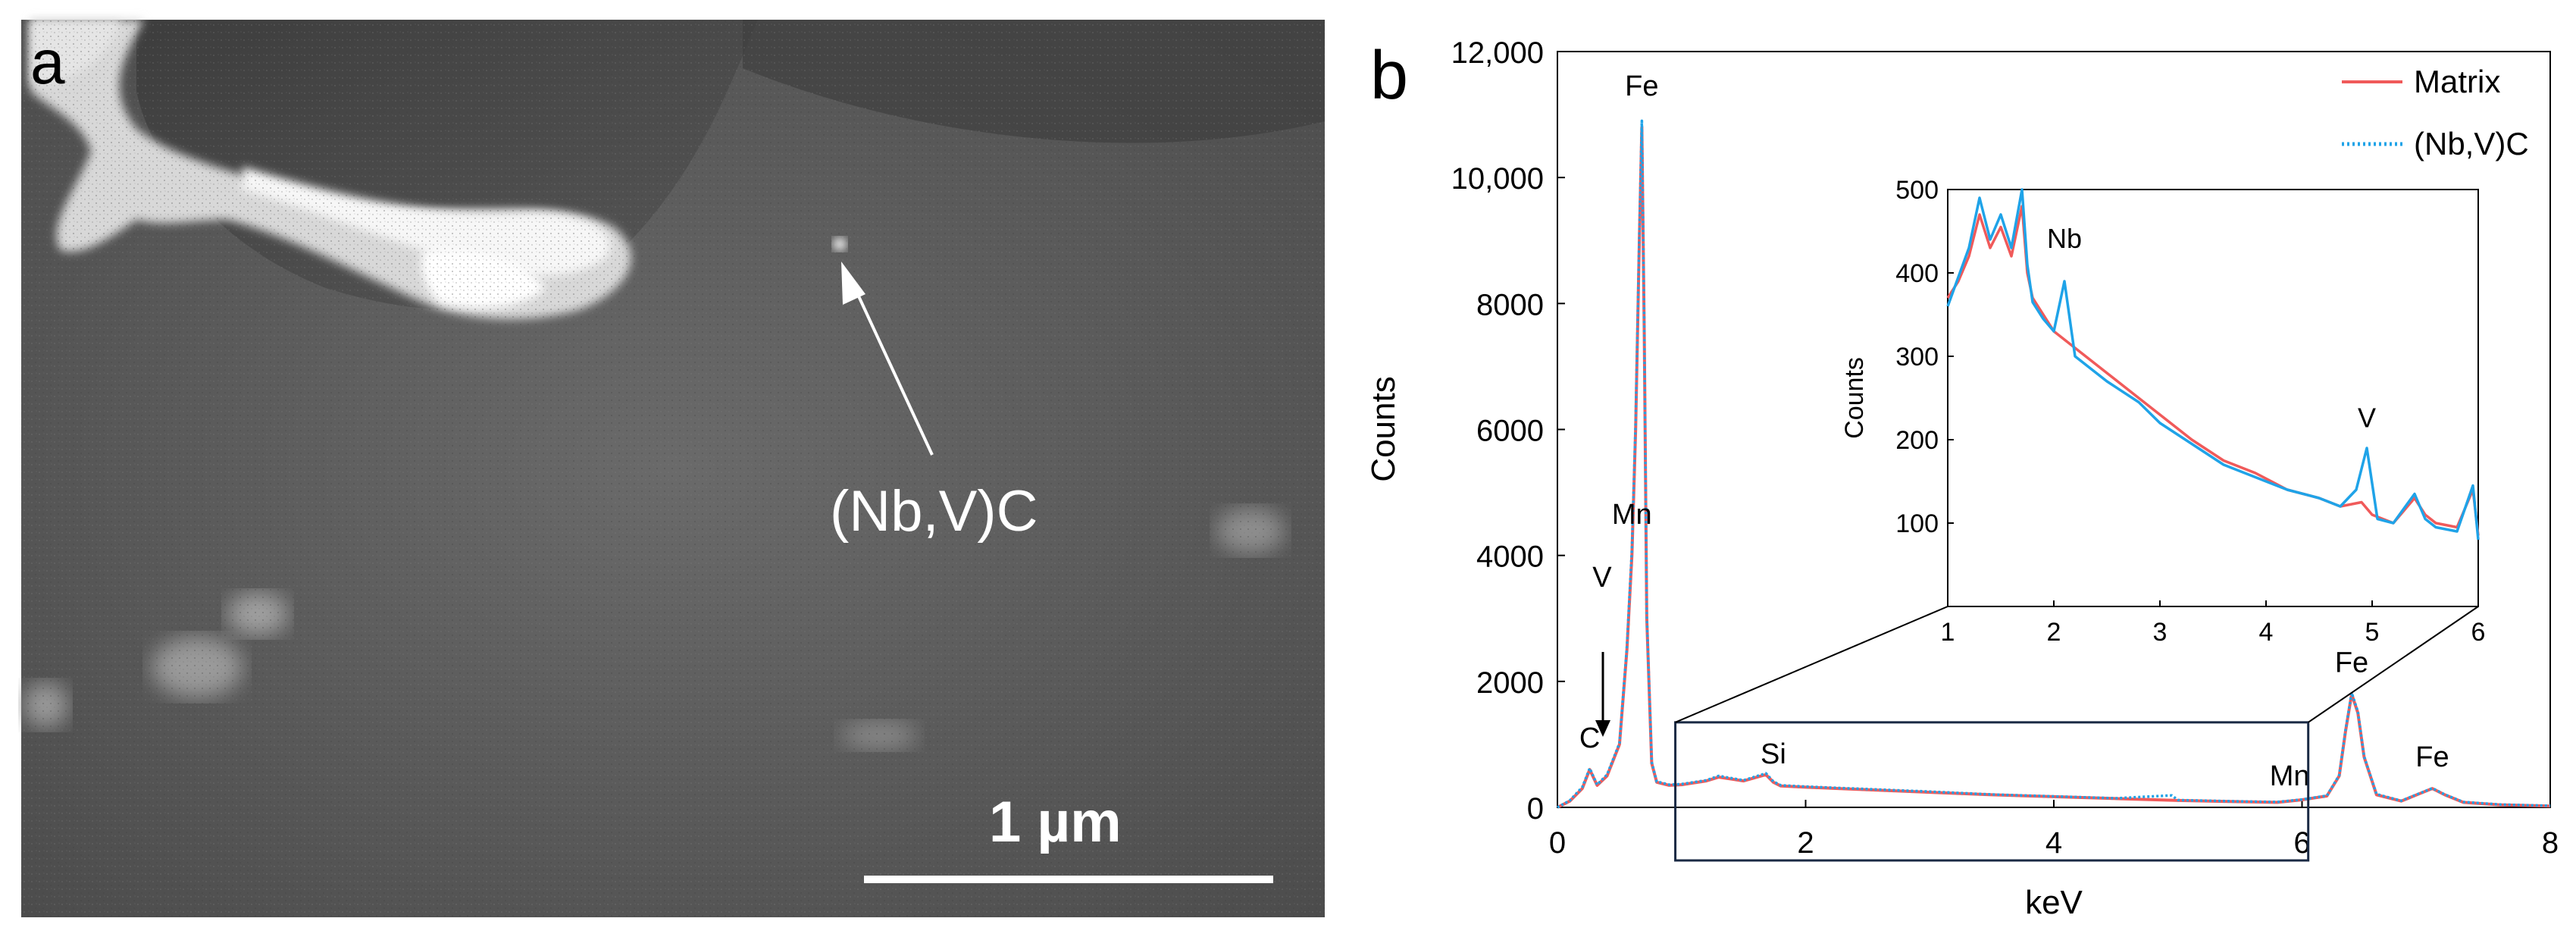 The image size is (2576, 937). What do you see at coordinates (934, 511) in the screenshot?
I see `precipitate-label: (Nb,V)C` at bounding box center [934, 511].